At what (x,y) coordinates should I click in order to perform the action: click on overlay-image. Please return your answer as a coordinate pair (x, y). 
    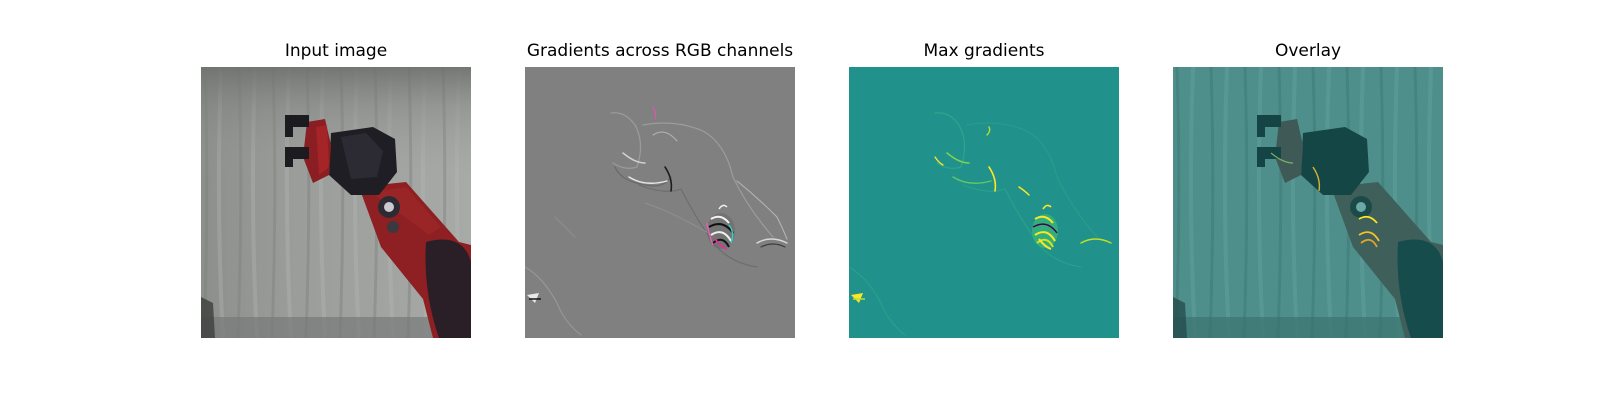
    Looking at the image, I should click on (1308, 202).